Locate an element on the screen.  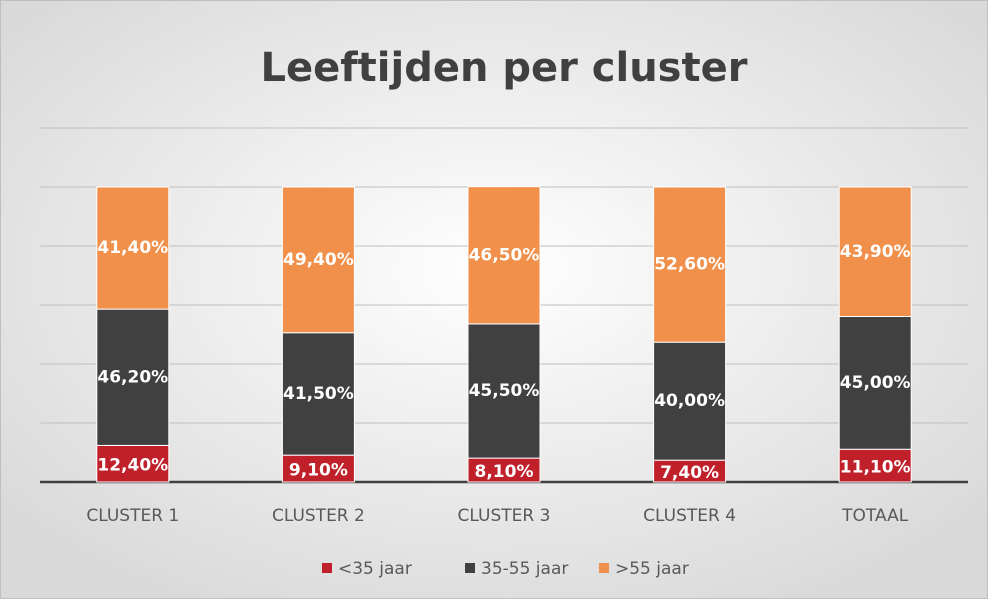
value-label: 12,40% is located at coordinates (132, 466).